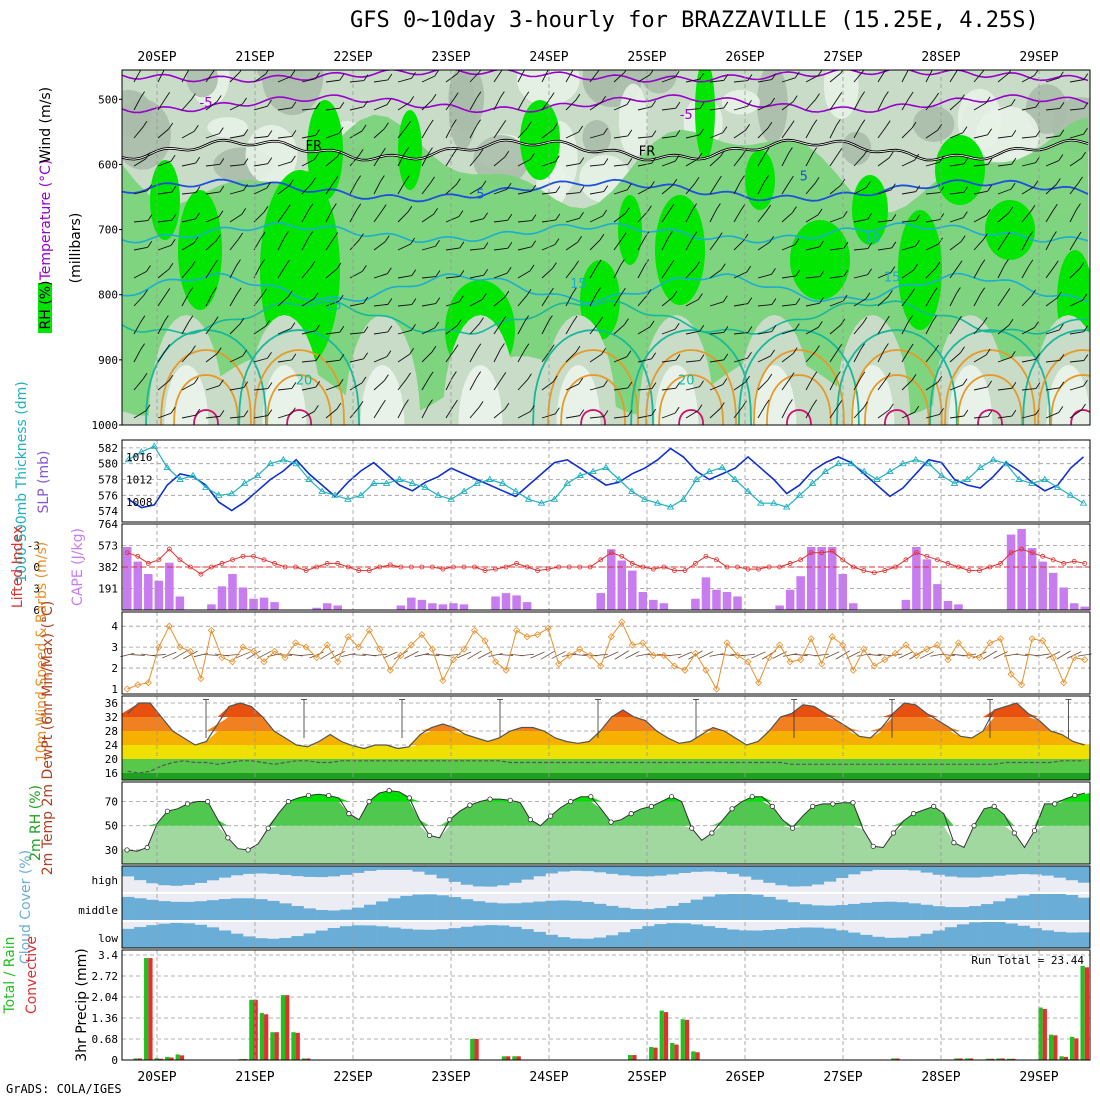 This screenshot has height=1100, width=1100. What do you see at coordinates (606, 827) in the screenshot?
I see `rh-area` at bounding box center [606, 827].